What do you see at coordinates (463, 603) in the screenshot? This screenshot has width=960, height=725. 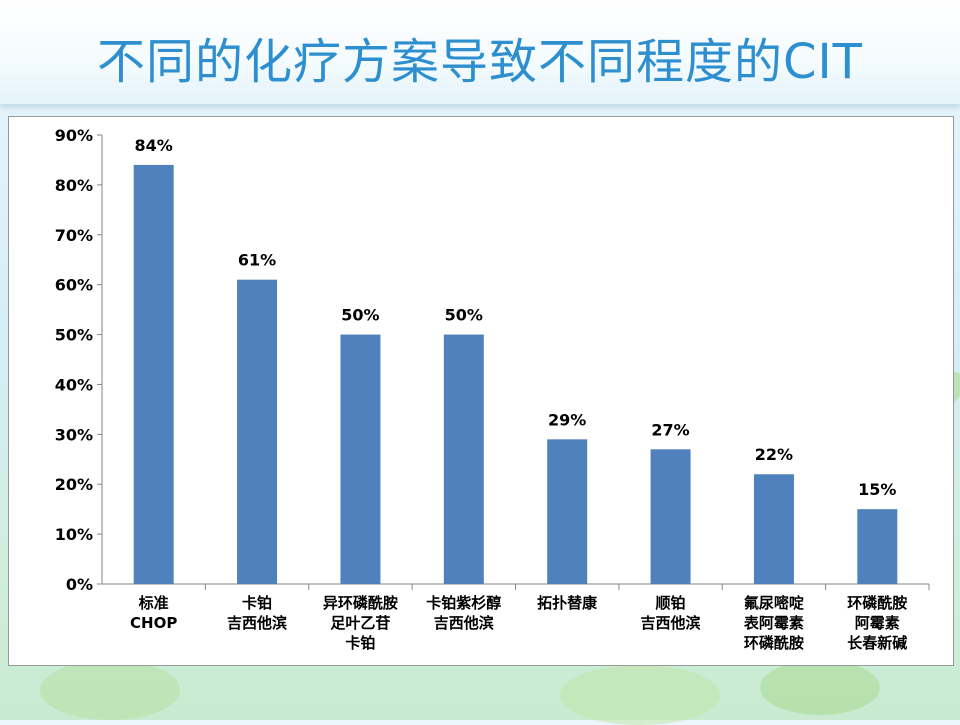 I see `x-category-label: 卡铂紫杉醇` at bounding box center [463, 603].